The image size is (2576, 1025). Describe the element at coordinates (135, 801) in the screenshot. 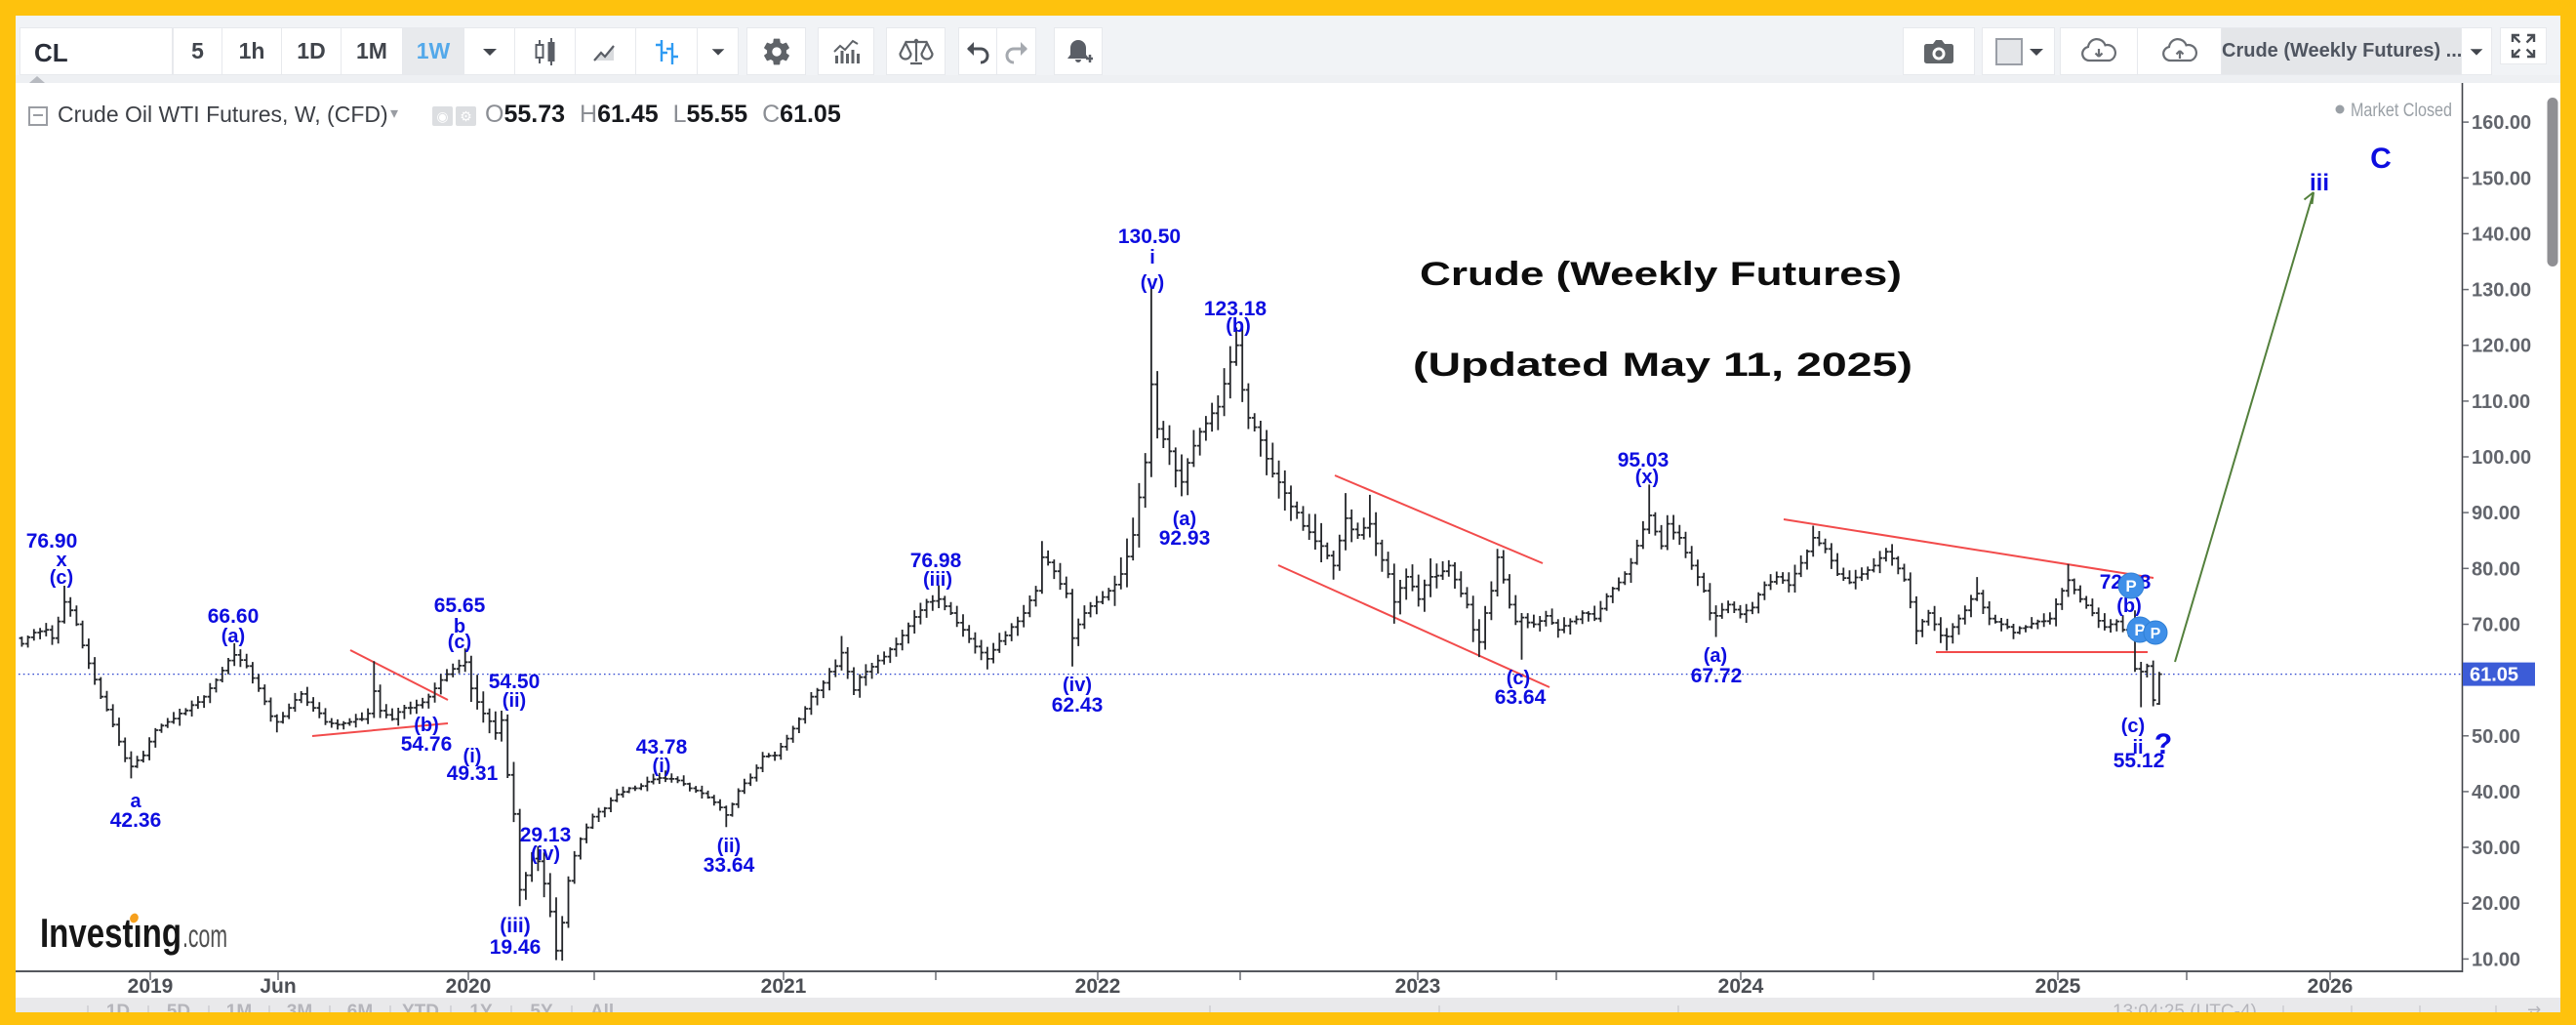

I see `svg-text: a` at that location.